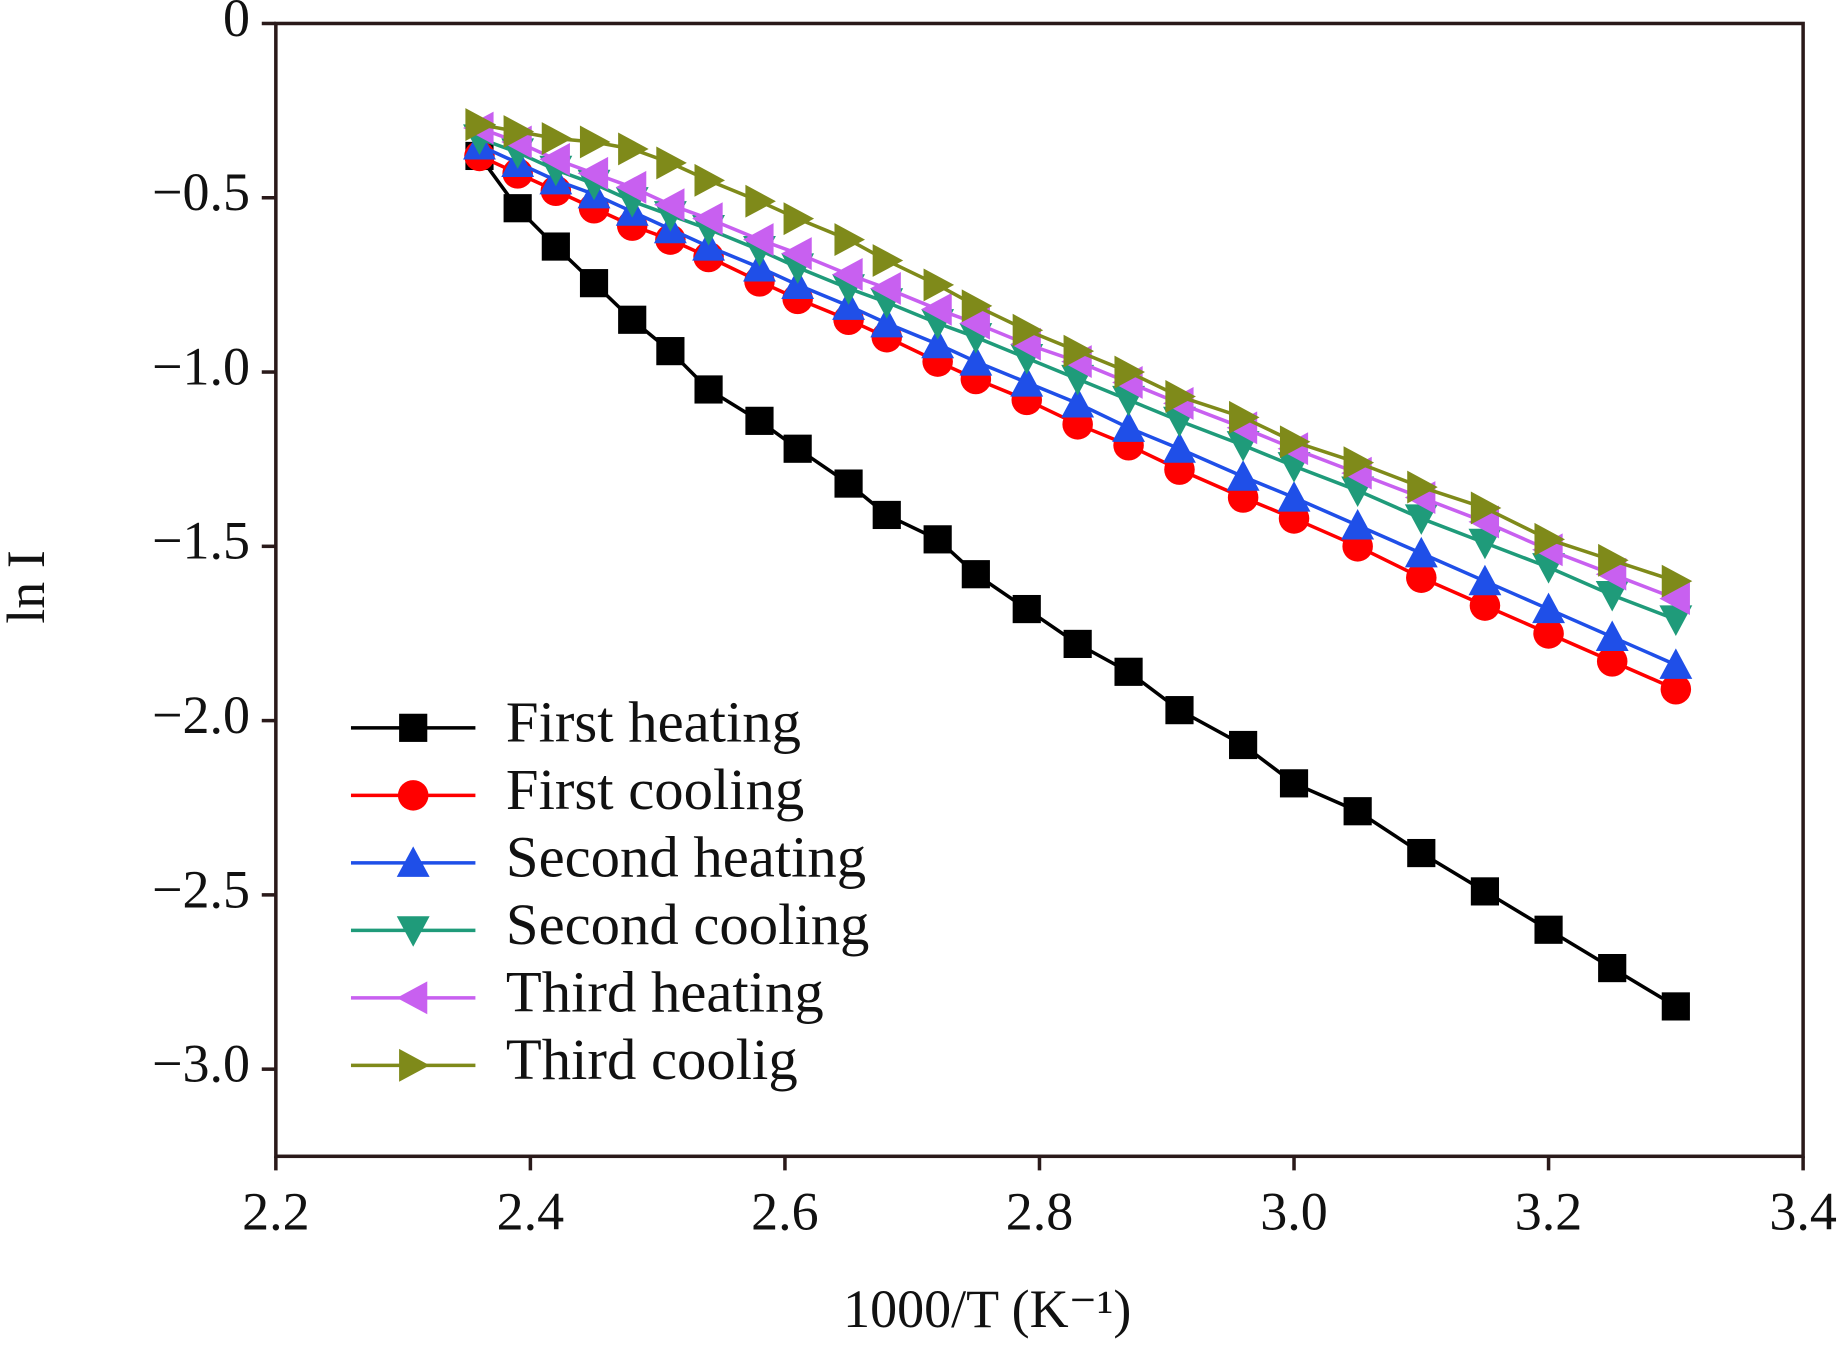  Describe the element at coordinates (201, 715) in the screenshot. I see `y-tick-label: −2.0` at that location.